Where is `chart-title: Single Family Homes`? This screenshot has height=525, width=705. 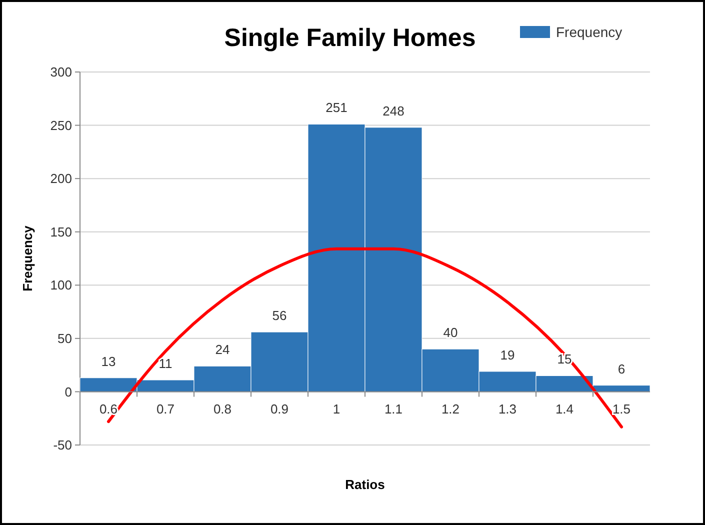 chart-title: Single Family Homes is located at coordinates (350, 38).